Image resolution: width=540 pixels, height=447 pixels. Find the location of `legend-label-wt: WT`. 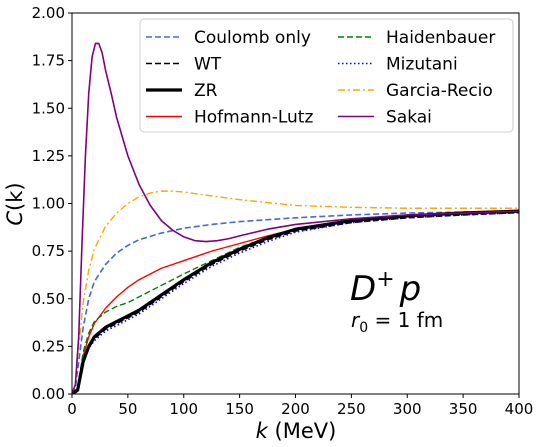

legend-label-wt: WT is located at coordinates (208, 65).